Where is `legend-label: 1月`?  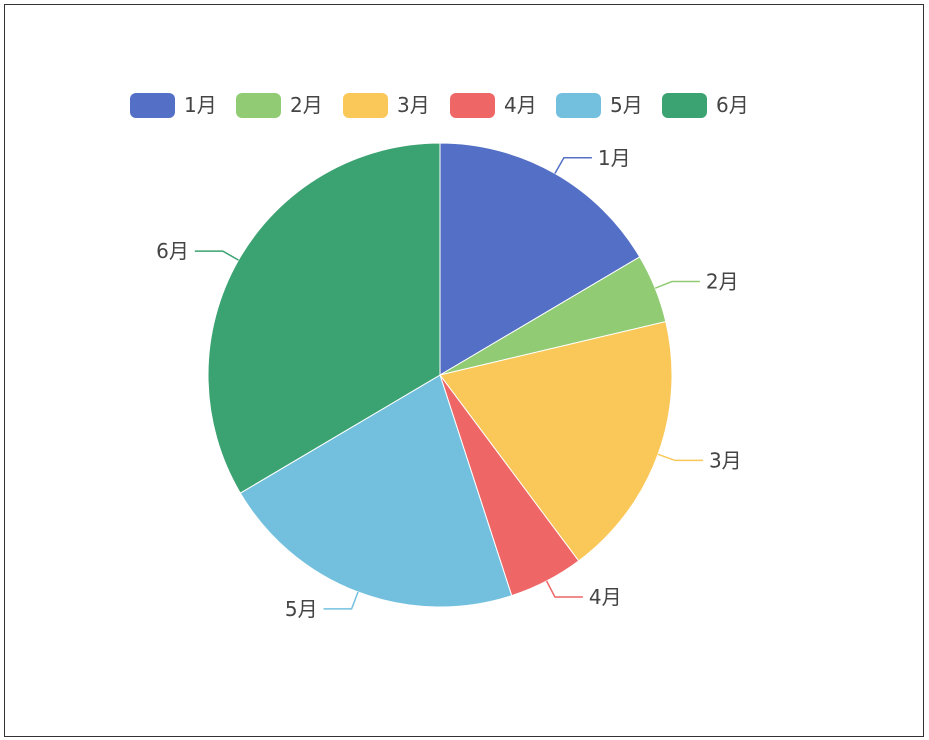 legend-label: 1月 is located at coordinates (200, 105).